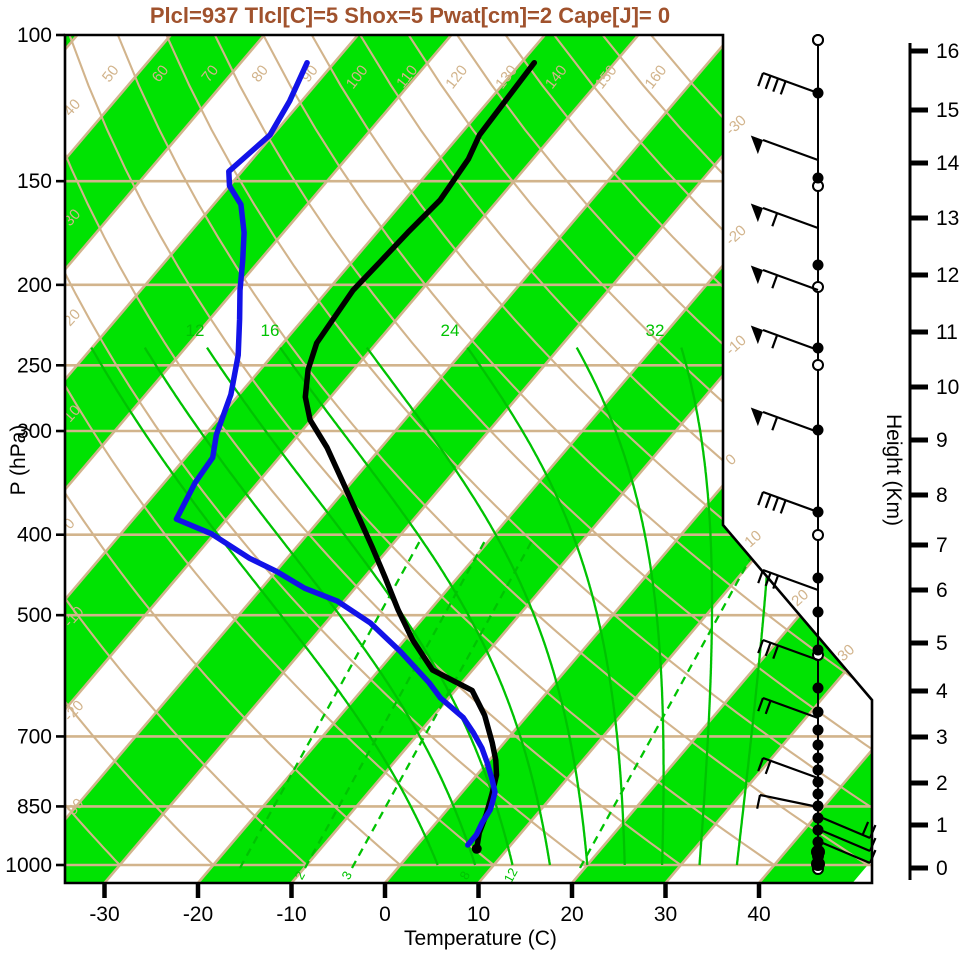 This screenshot has height=957, width=961. Describe the element at coordinates (478, 914) in the screenshot. I see `temperature-tick-label: 10` at that location.